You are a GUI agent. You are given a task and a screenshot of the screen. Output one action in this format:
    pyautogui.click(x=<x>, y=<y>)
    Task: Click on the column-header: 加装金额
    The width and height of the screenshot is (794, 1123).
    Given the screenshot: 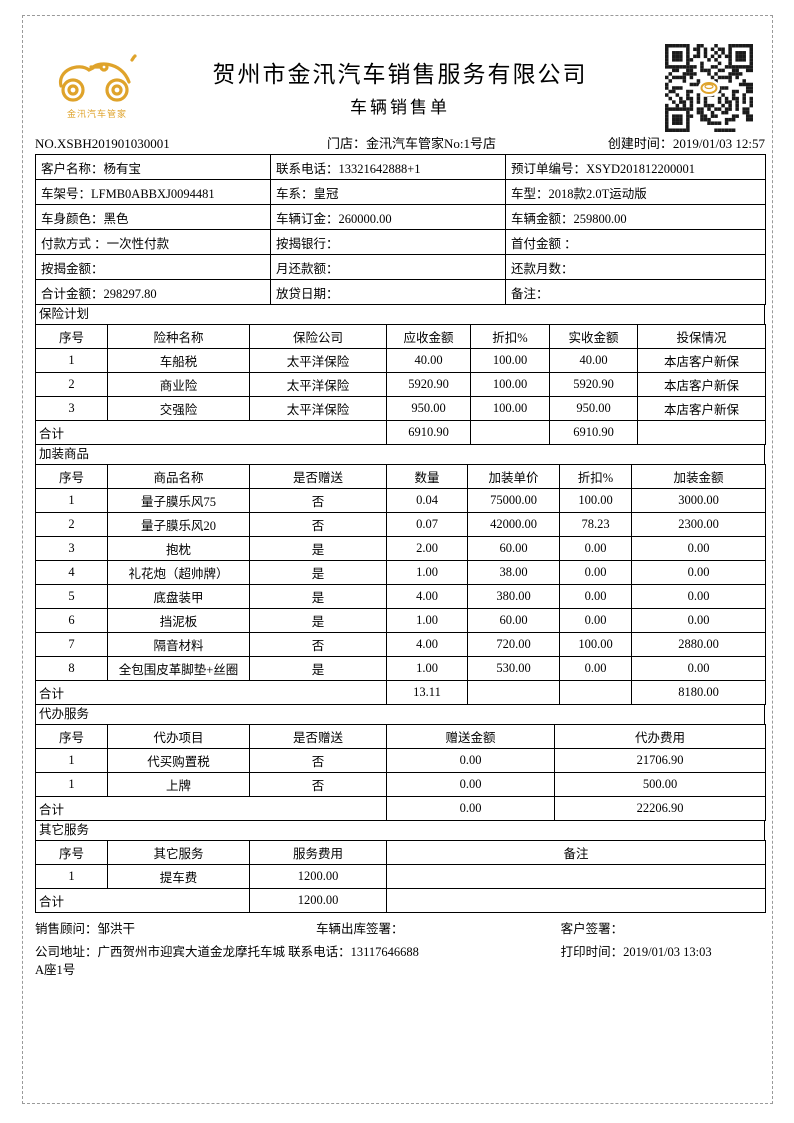 What is the action you would take?
    pyautogui.click(x=698, y=476)
    